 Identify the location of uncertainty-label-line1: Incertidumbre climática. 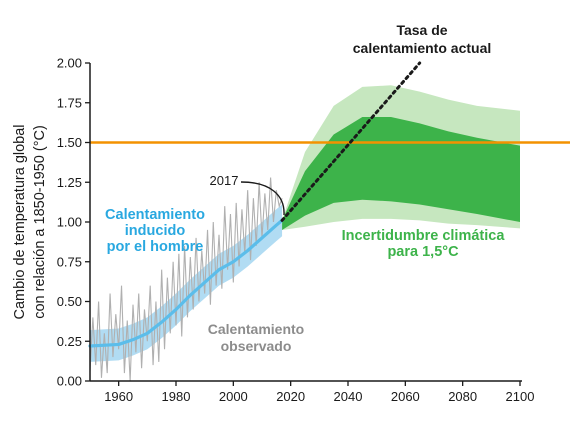
(424, 236).